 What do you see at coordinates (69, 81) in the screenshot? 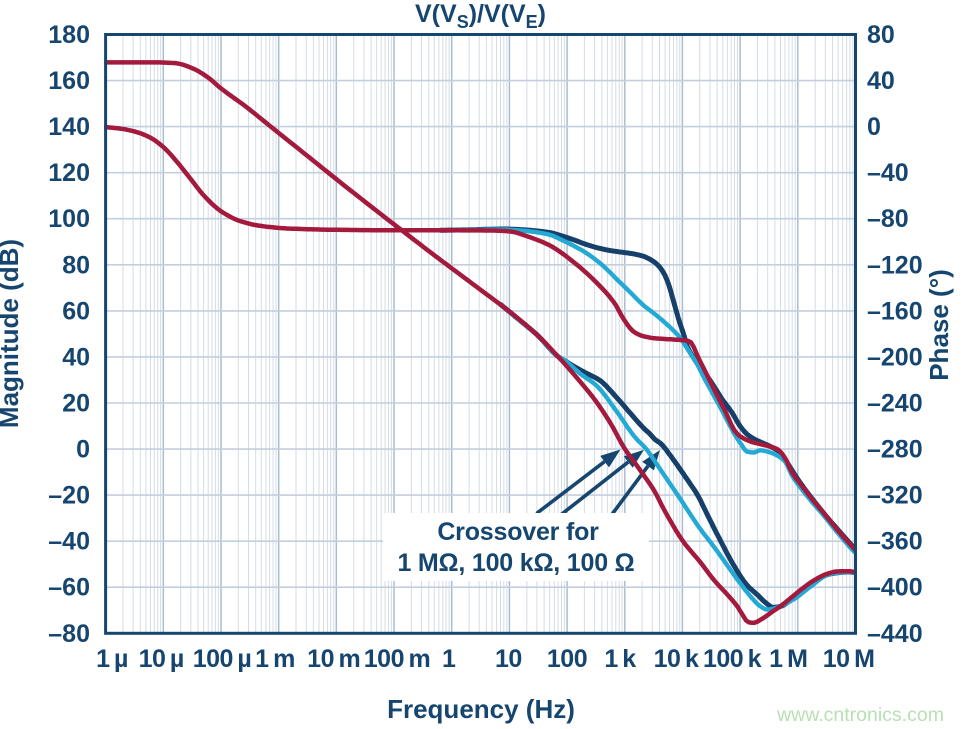
I see `svg-text: 160` at bounding box center [69, 81].